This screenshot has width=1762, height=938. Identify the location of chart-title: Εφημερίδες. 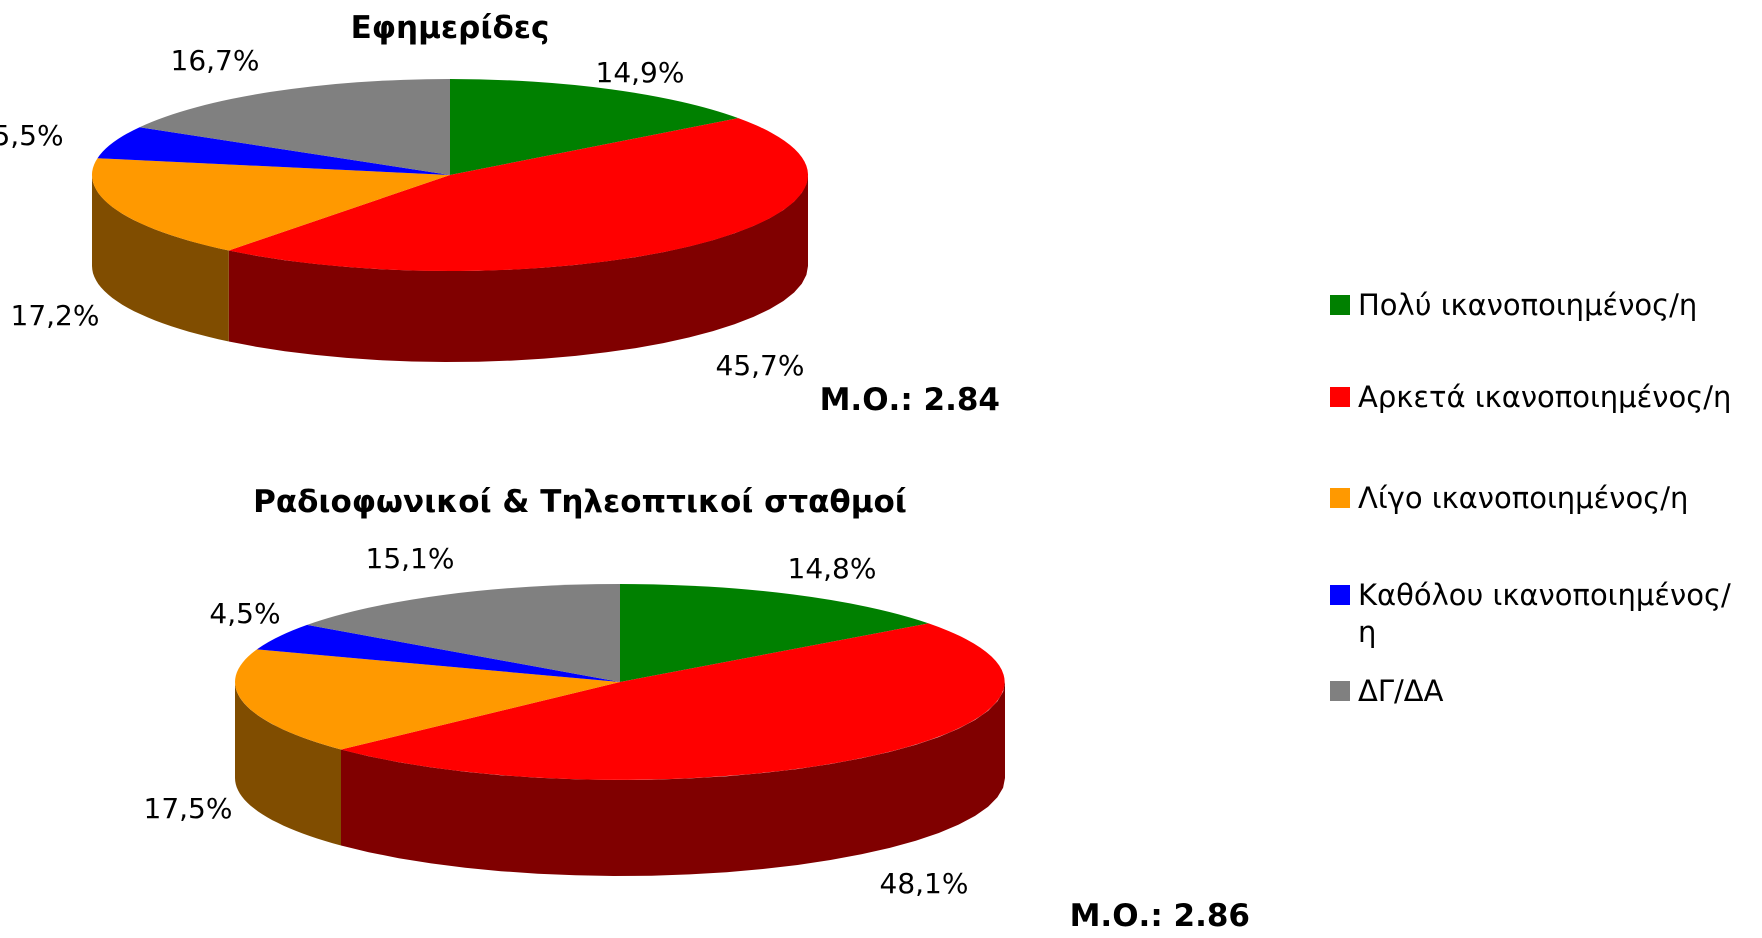
(450, 28).